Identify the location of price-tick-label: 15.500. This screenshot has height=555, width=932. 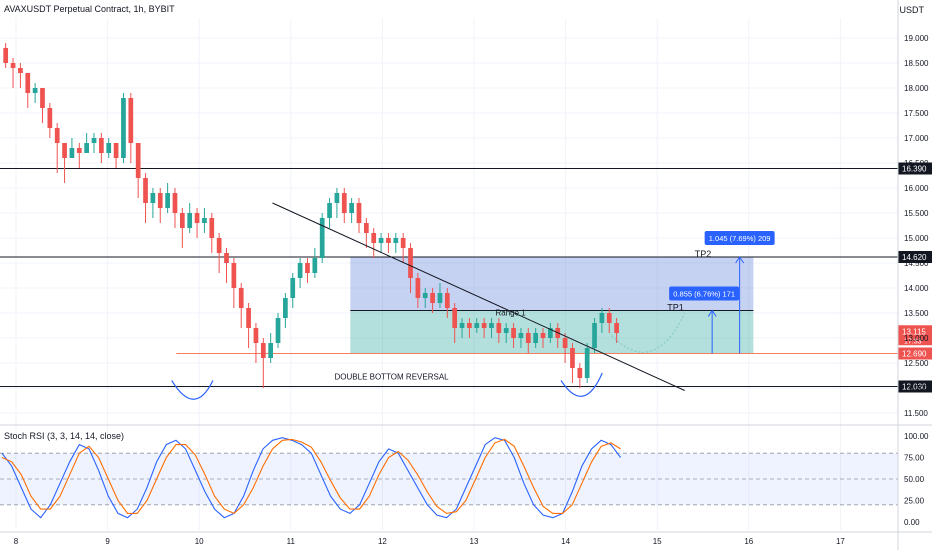
(916, 213).